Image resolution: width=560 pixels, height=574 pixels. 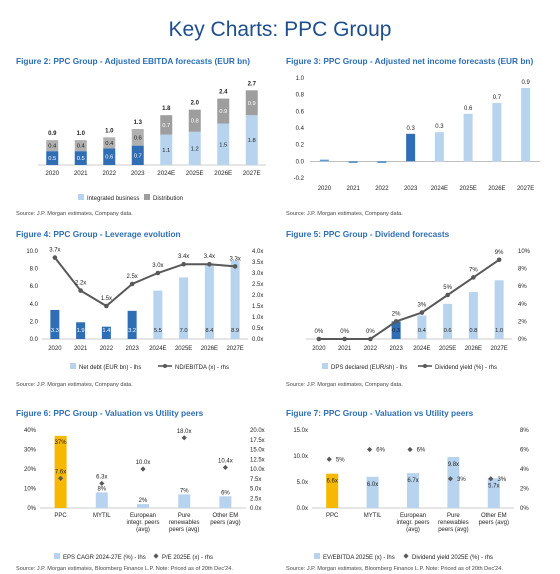 I want to click on point-label-dividend-yield: 3%, so click(x=461, y=480).